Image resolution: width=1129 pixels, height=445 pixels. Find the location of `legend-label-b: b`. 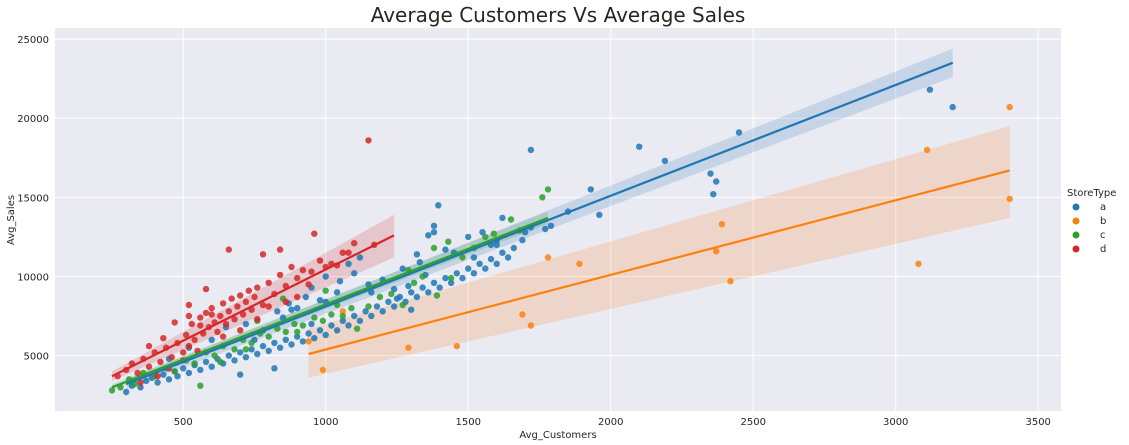

legend-label-b: b is located at coordinates (1103, 221).